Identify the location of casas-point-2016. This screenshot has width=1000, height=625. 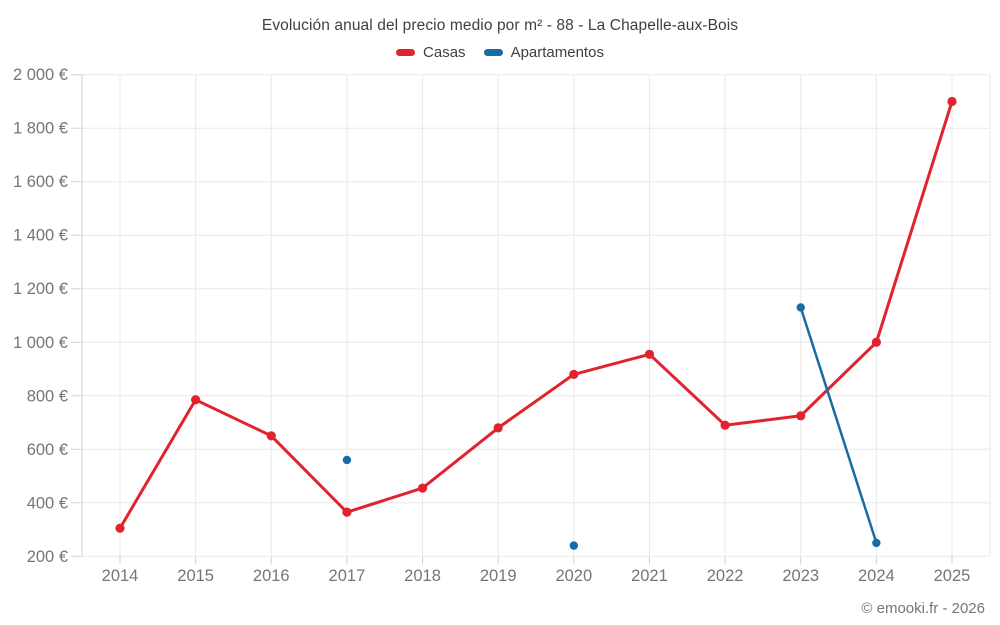
(271, 436).